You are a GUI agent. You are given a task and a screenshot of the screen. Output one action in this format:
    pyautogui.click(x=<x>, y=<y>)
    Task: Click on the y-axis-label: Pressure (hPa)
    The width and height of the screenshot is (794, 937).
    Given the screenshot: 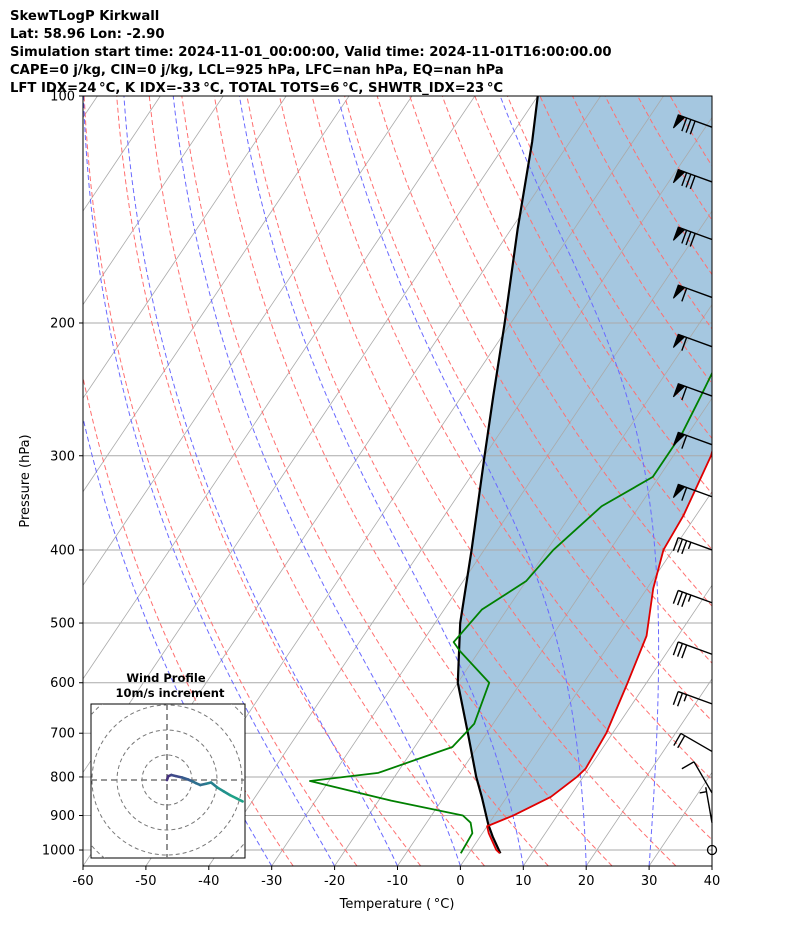 What is the action you would take?
    pyautogui.click(x=25, y=480)
    